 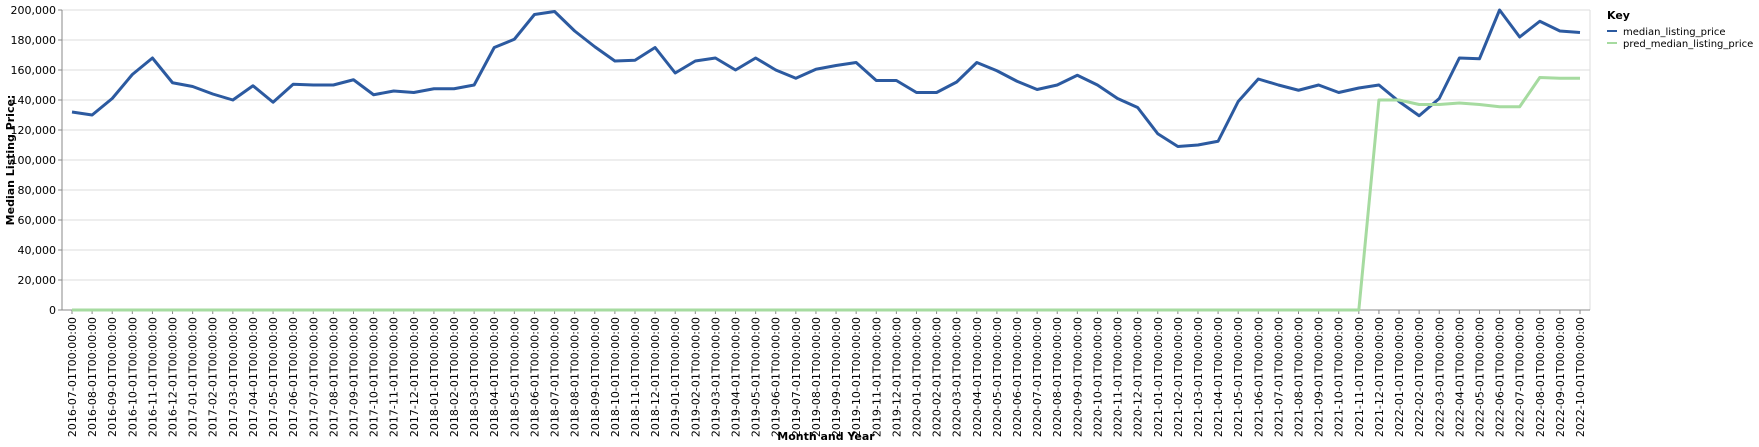 I want to click on y-tick-label: 160,000, so click(x=34, y=70).